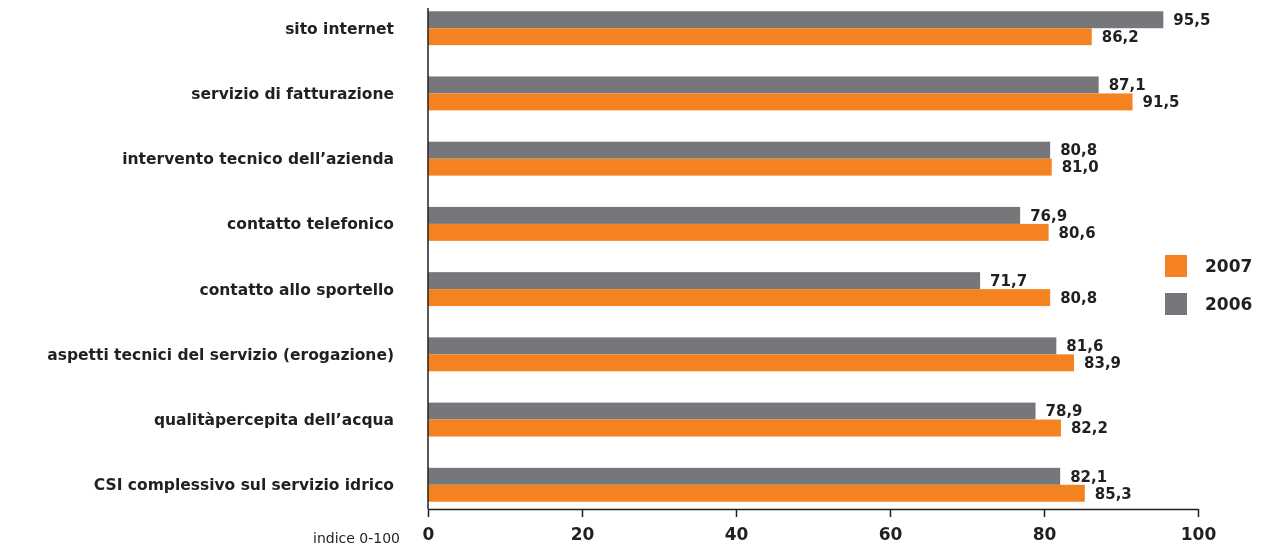 This screenshot has width=1264, height=551. What do you see at coordinates (1044, 534) in the screenshot?
I see `x-tick-label: 80` at bounding box center [1044, 534].